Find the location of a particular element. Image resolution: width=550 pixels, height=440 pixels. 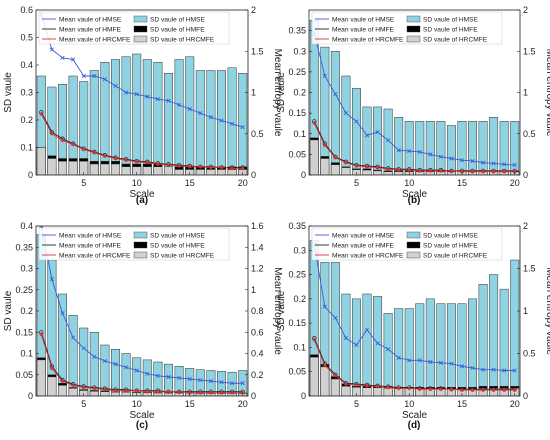

y2-tick-label: 0.6 is located at coordinates (257, 332).